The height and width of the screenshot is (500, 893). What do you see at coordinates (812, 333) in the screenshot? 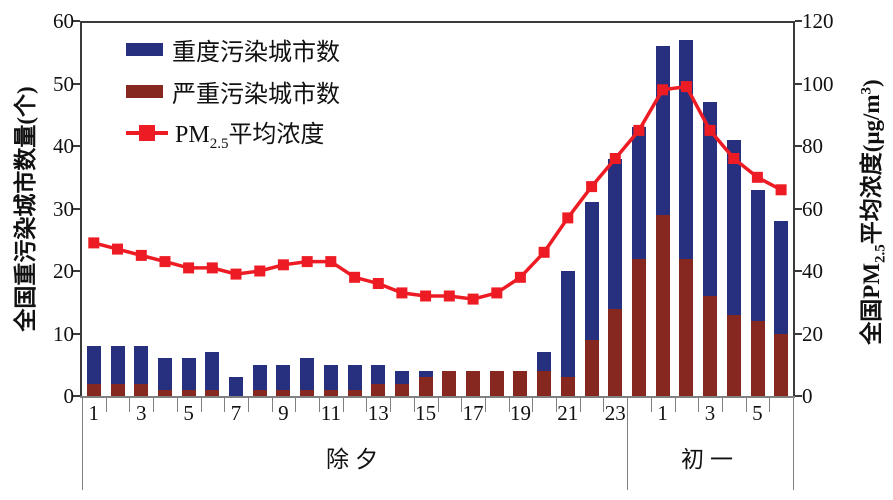
I see `right-axis-tick-label: 20` at bounding box center [812, 333].